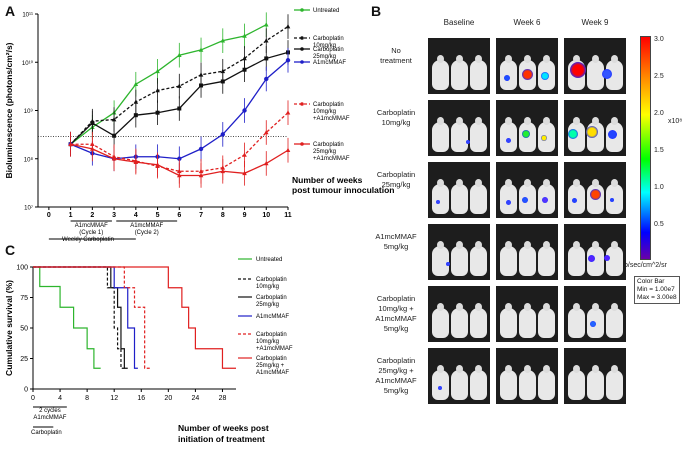 The width and height of the screenshot is (685, 457). What do you see at coordinates (87, 398) in the screenshot?
I see `c-x-tick-label: 8` at bounding box center [87, 398].